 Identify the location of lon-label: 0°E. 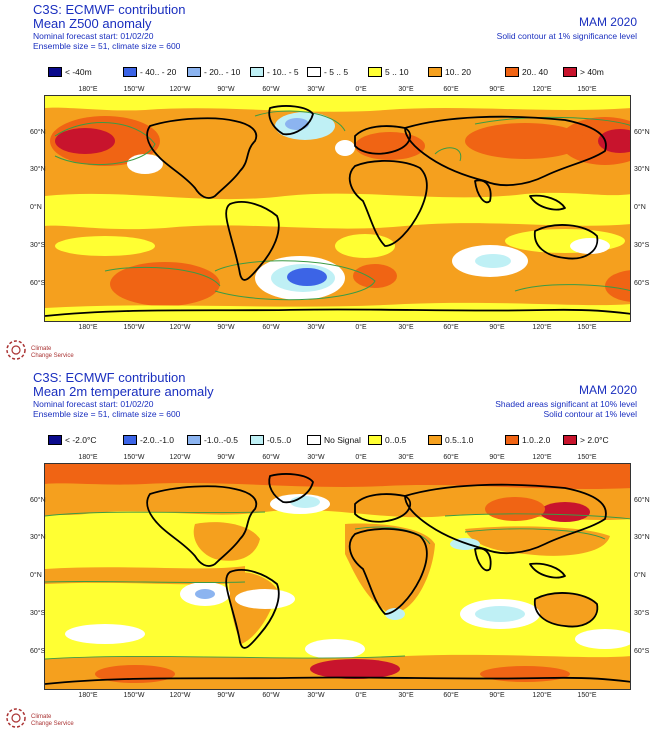
(361, 89).